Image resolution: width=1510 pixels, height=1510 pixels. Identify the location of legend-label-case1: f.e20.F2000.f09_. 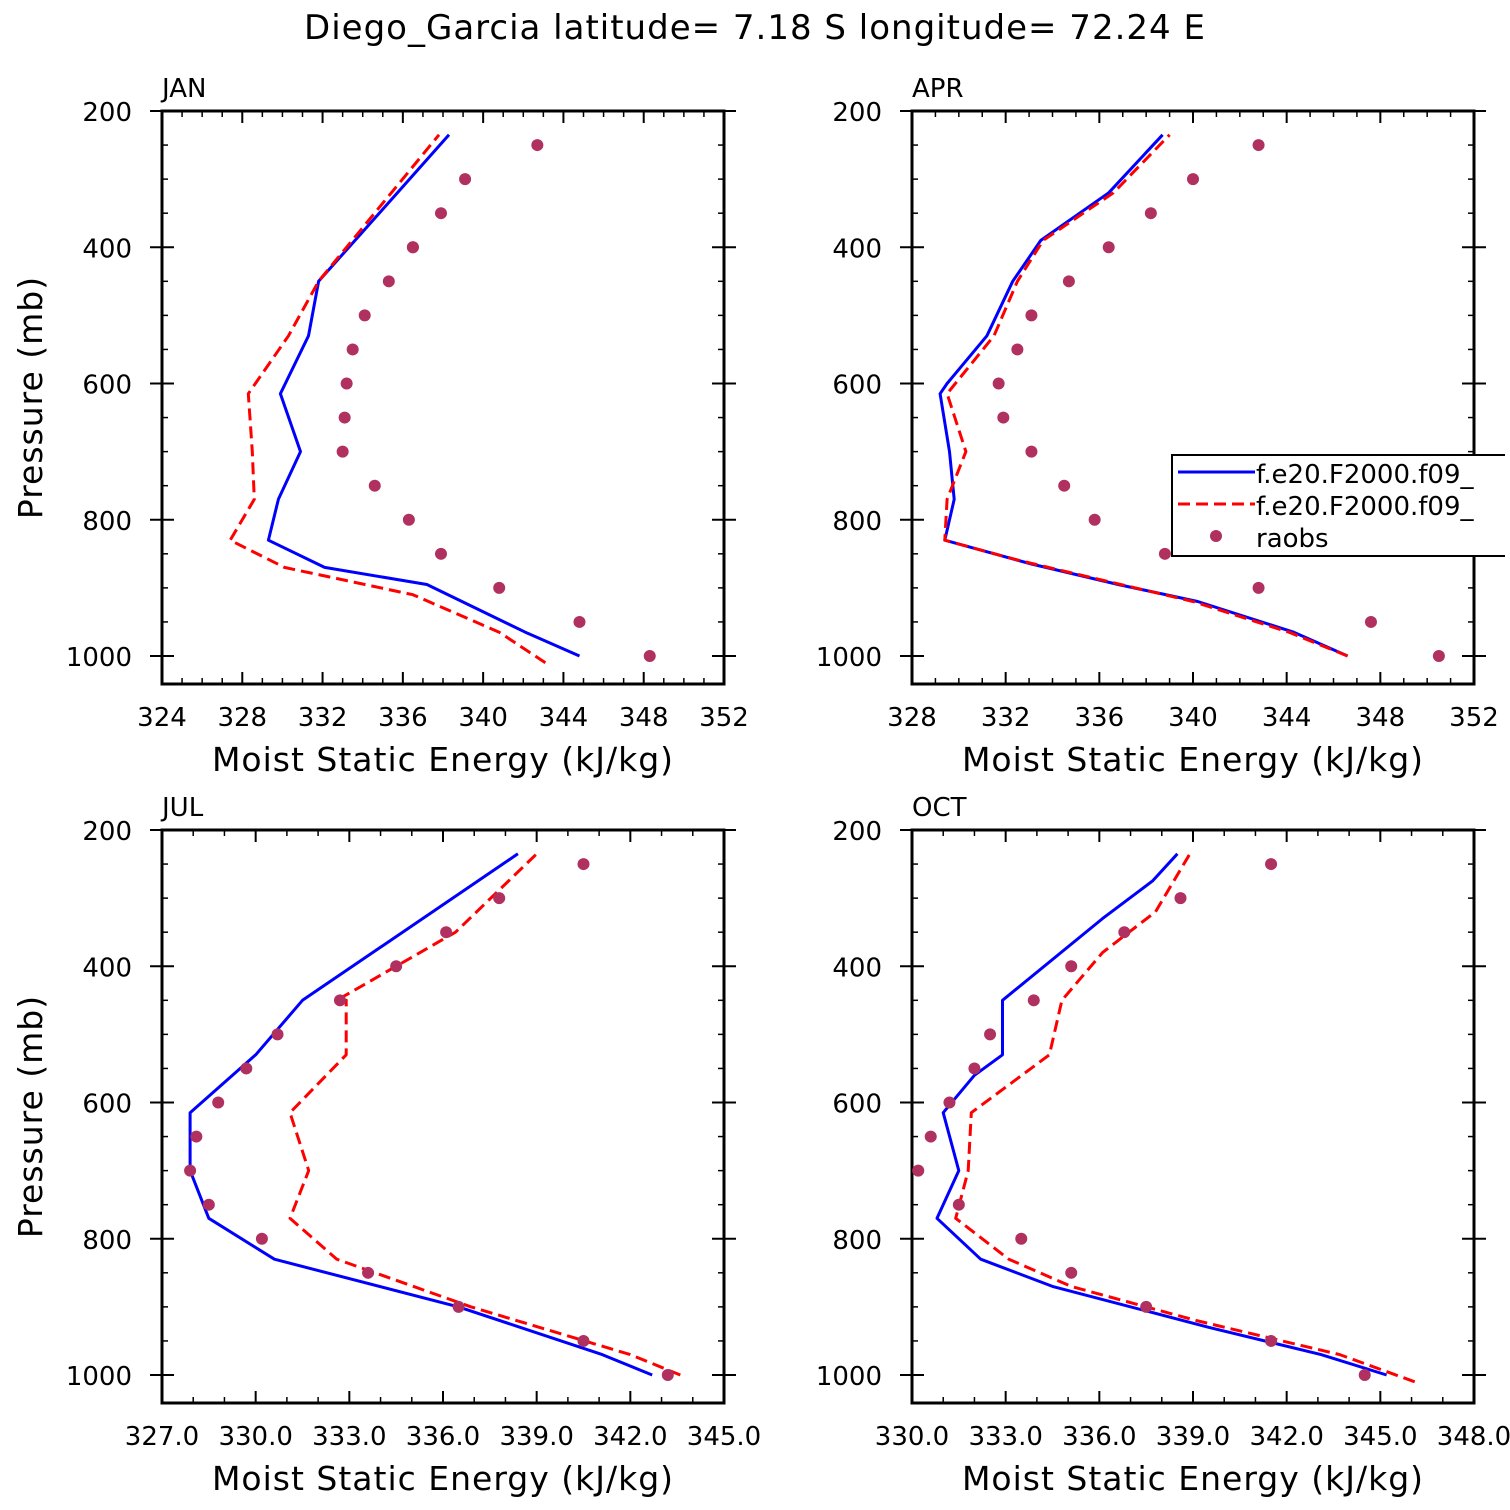
(1365, 475).